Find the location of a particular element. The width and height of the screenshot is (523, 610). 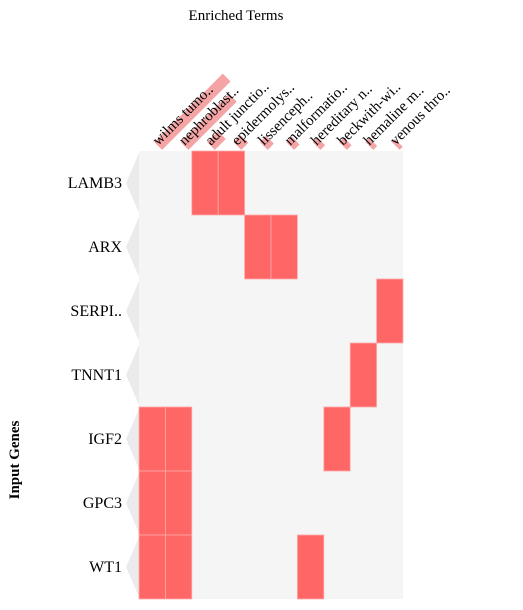

gene-label: LAMB3 is located at coordinates (95, 183).